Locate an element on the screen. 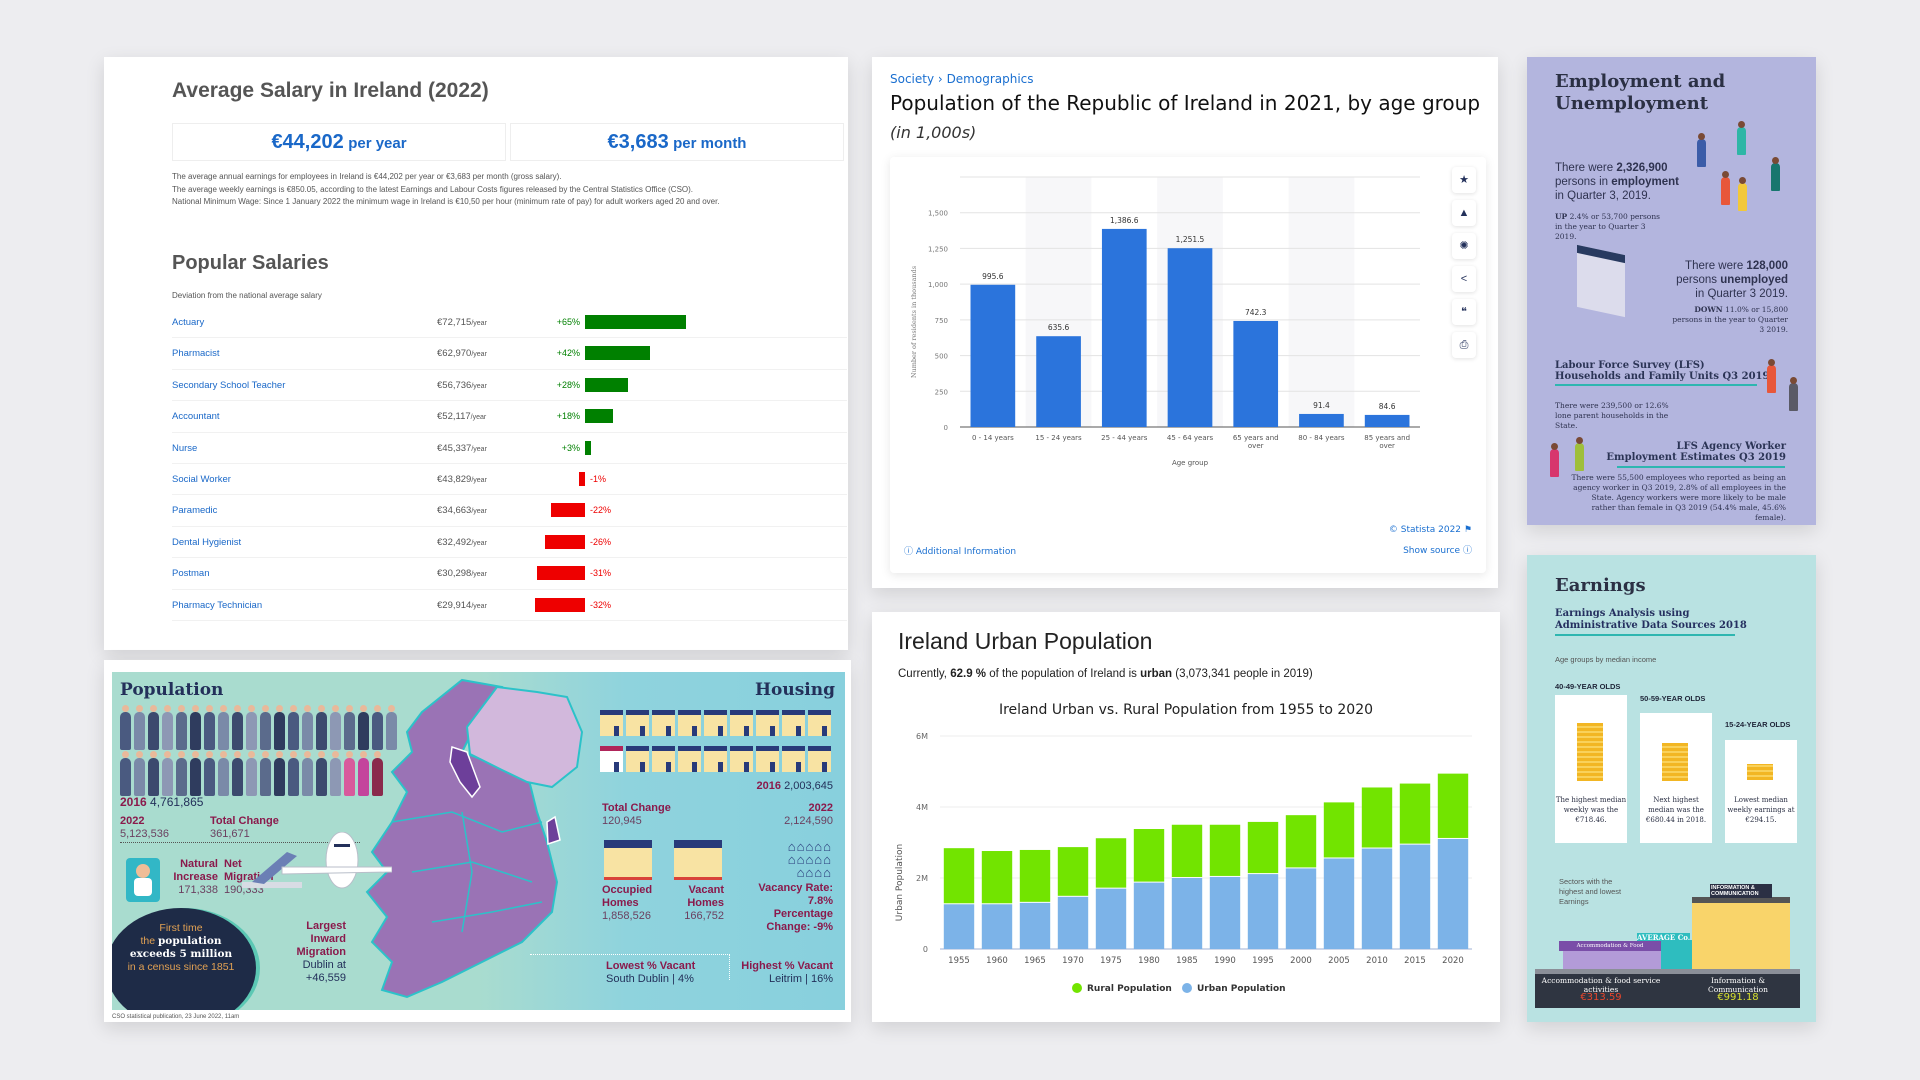  salary-amount: €56,736/year is located at coordinates (462, 385).